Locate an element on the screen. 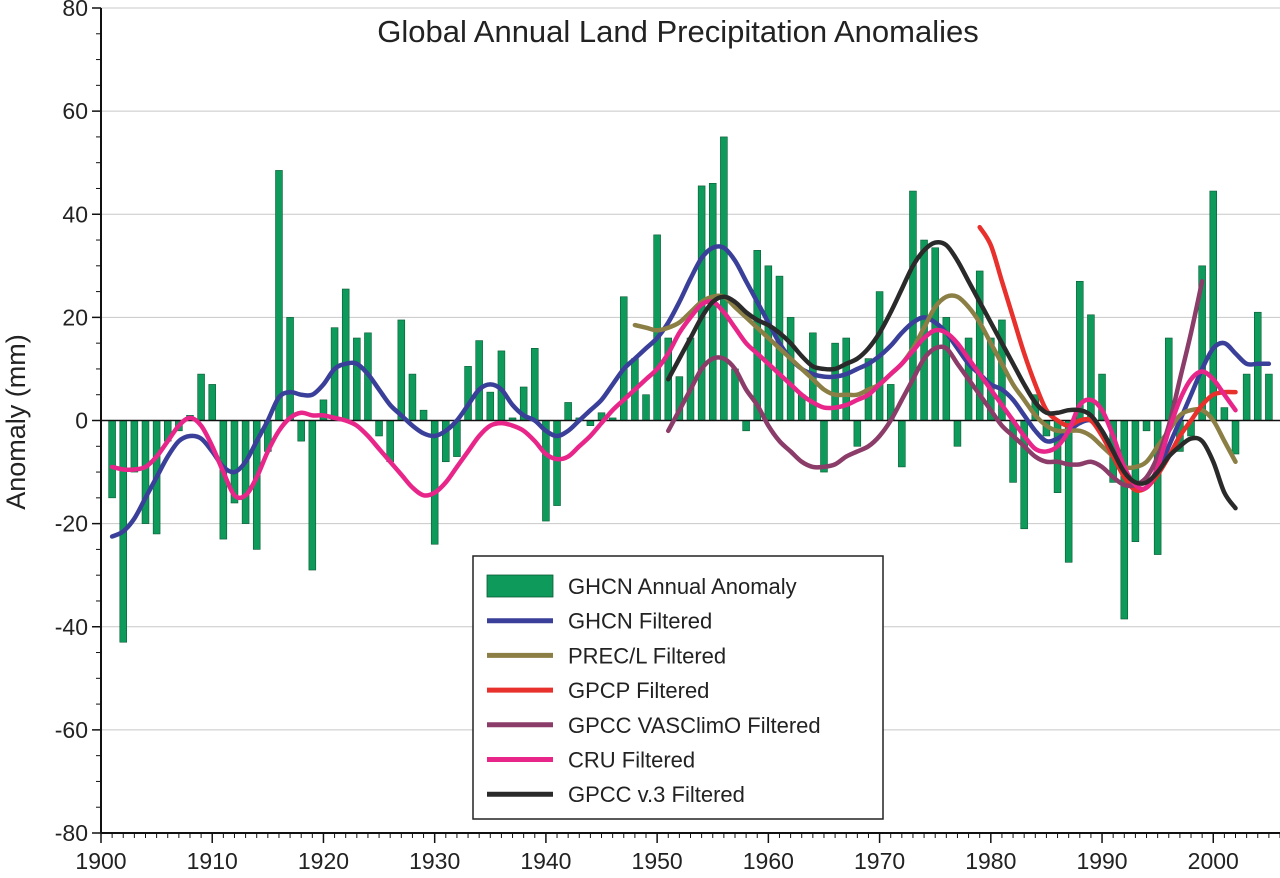 This screenshot has height=878, width=1280. y-tick-label: -20 is located at coordinates (71, 524).